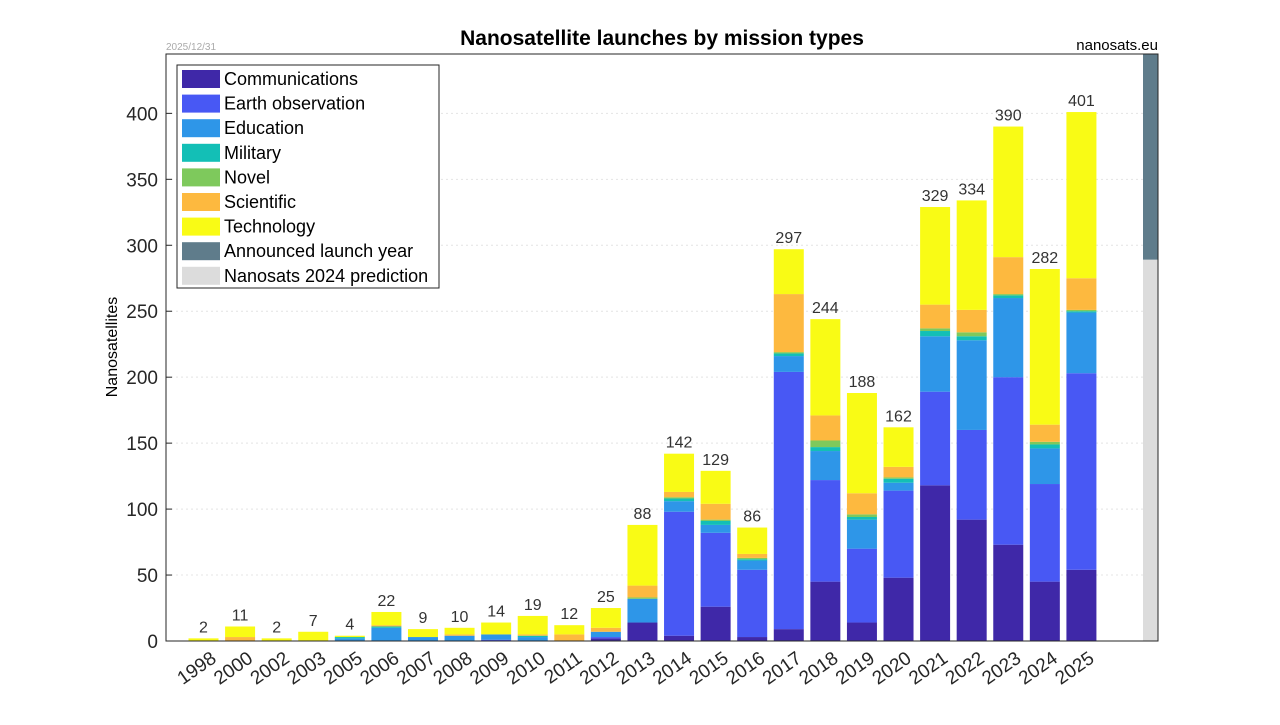  Describe the element at coordinates (1008, 592) in the screenshot. I see `bar-2023-communications` at that location.